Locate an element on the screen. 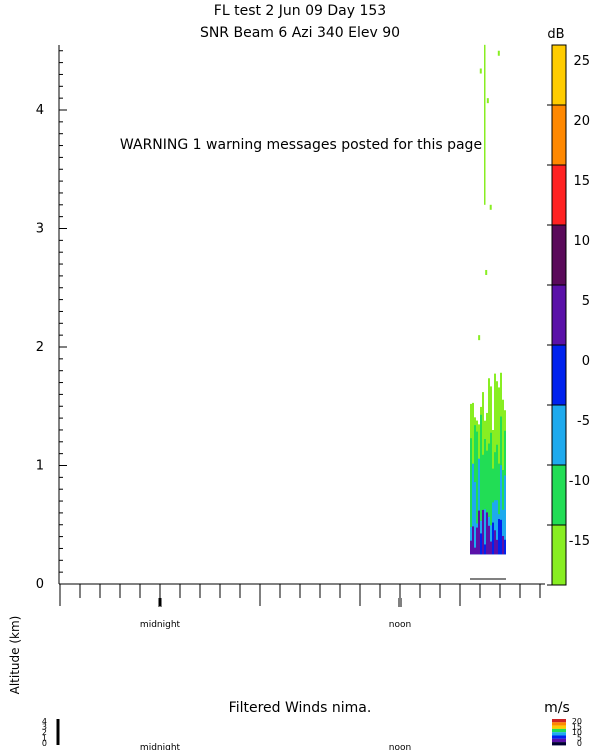  colorbar-label: -10 is located at coordinates (579, 481).